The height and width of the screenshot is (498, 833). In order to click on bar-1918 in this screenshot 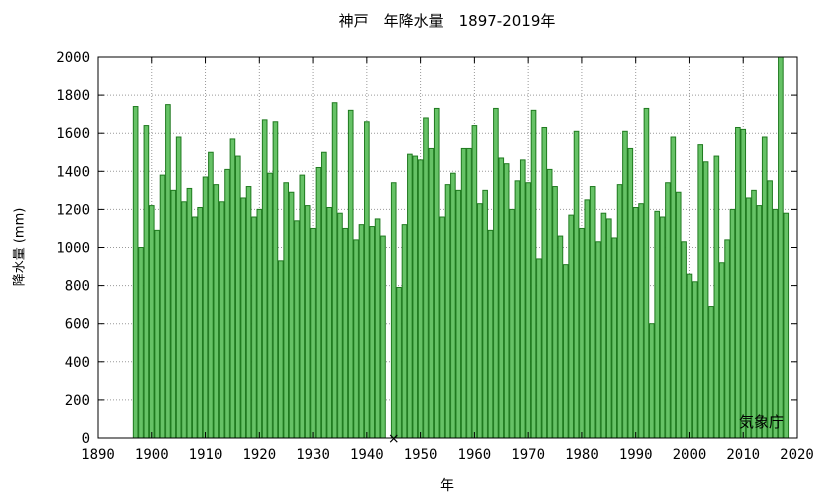, I will do `click(248, 312)`.